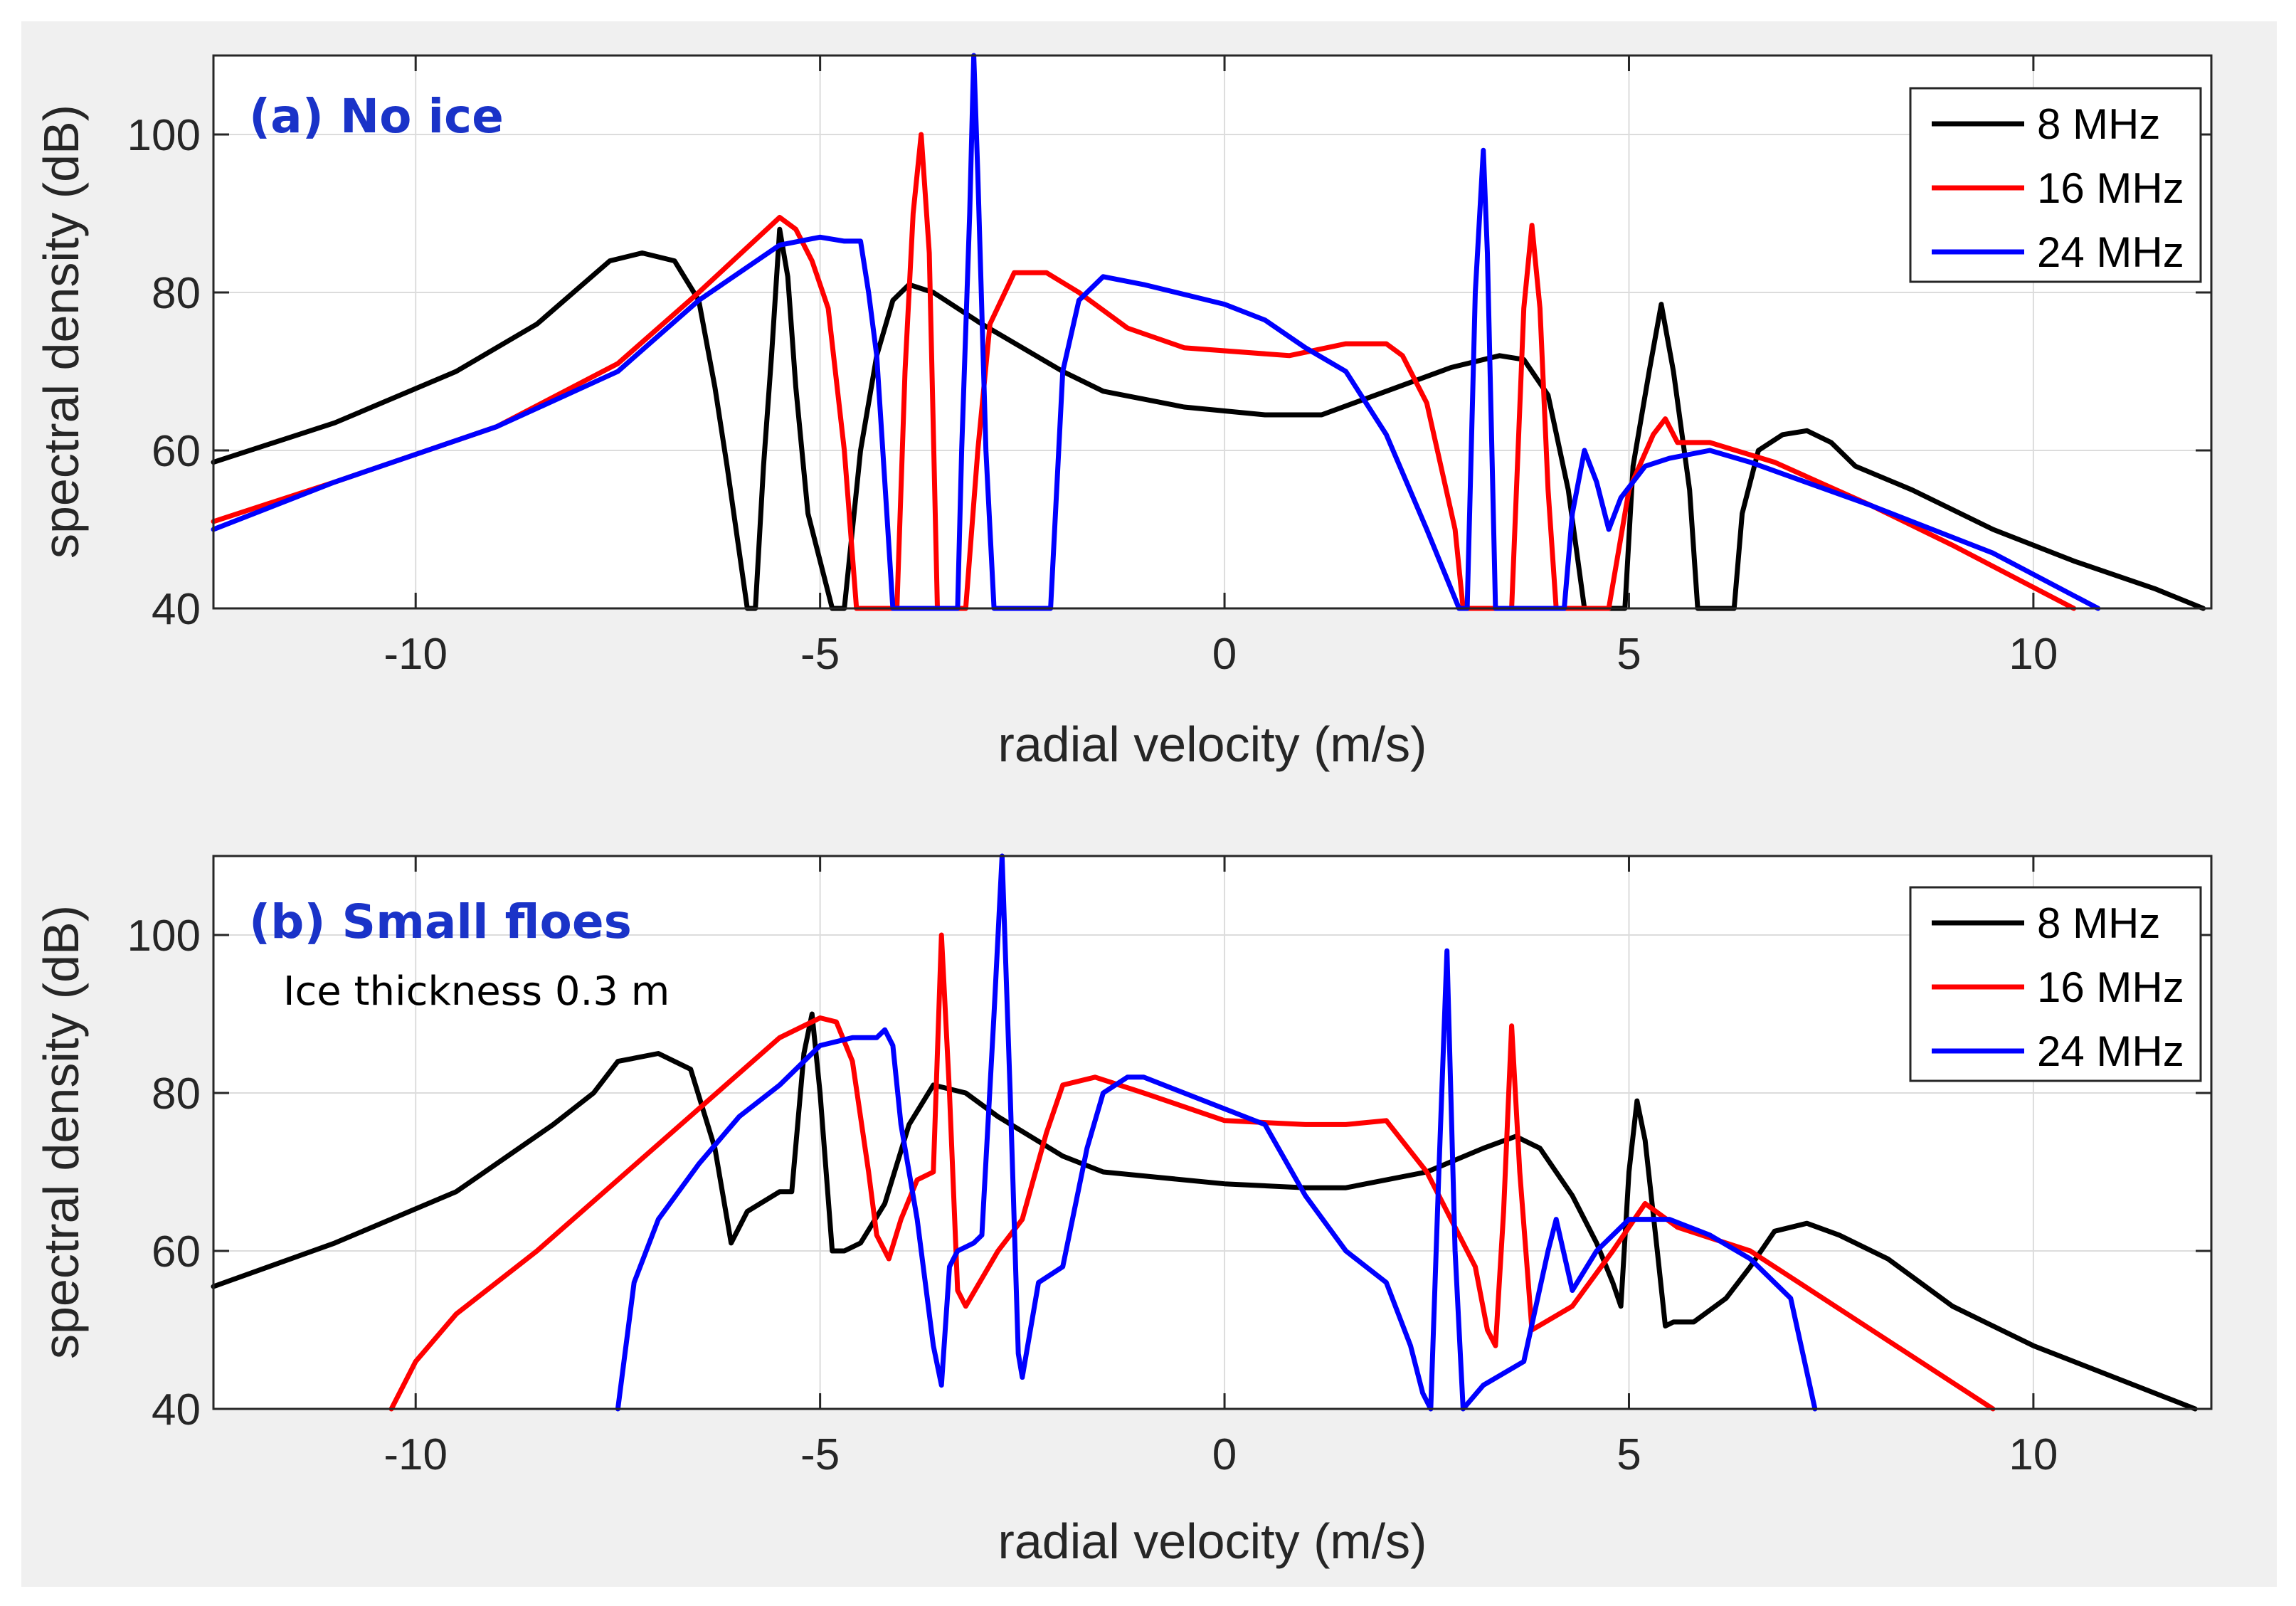 The image size is (2296, 1606). I want to click on ice-thickness-annotation: Ice thickness 0.3 m, so click(476, 992).